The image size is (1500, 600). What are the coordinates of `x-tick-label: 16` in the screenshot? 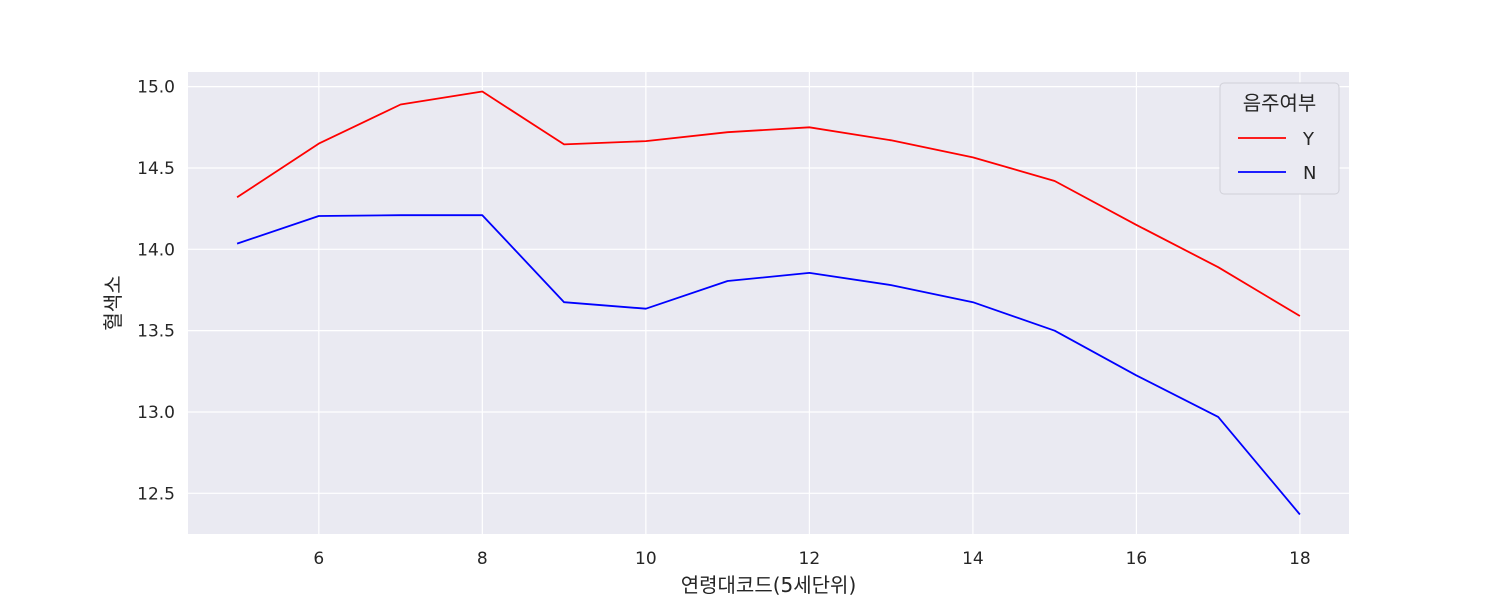 It's located at (1137, 559).